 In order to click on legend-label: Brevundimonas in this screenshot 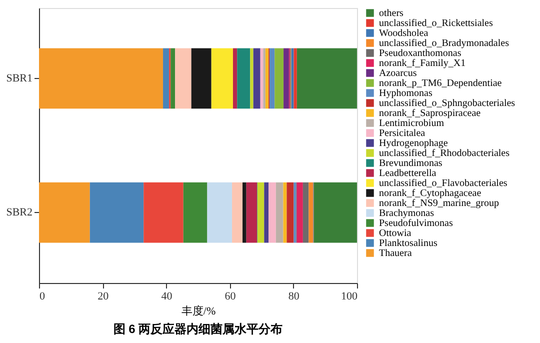, I will do `click(410, 163)`.